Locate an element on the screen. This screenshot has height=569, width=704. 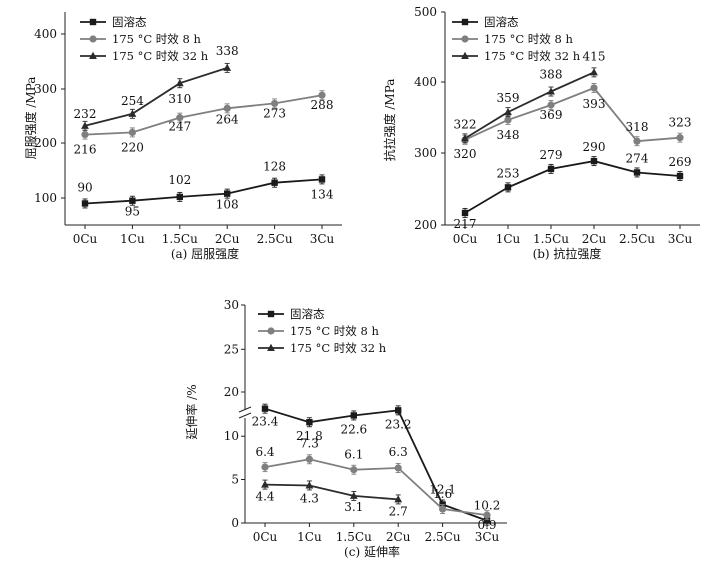
data-label-a-1: 264 is located at coordinates (227, 119).